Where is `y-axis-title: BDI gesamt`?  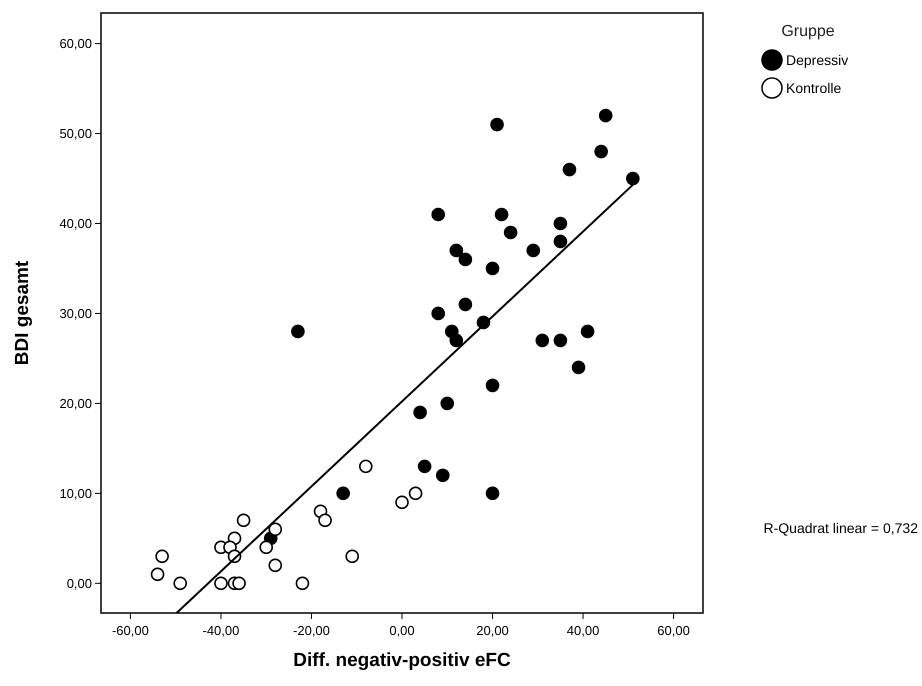
y-axis-title: BDI gesamt is located at coordinates (22, 313).